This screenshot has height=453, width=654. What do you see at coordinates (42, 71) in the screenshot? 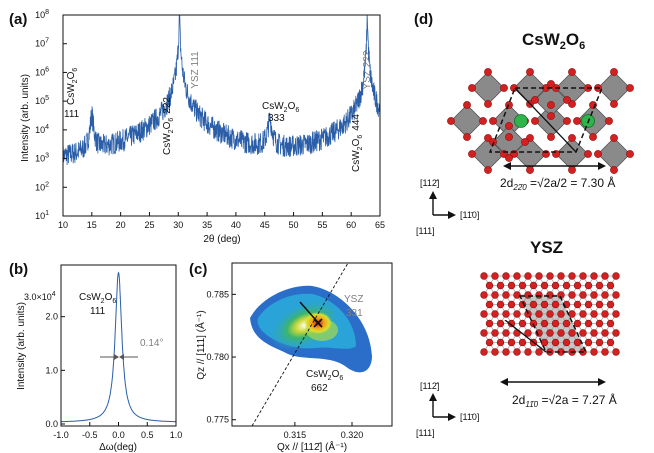
I see `y-tick-label-a: 10⁶` at bounding box center [42, 71].